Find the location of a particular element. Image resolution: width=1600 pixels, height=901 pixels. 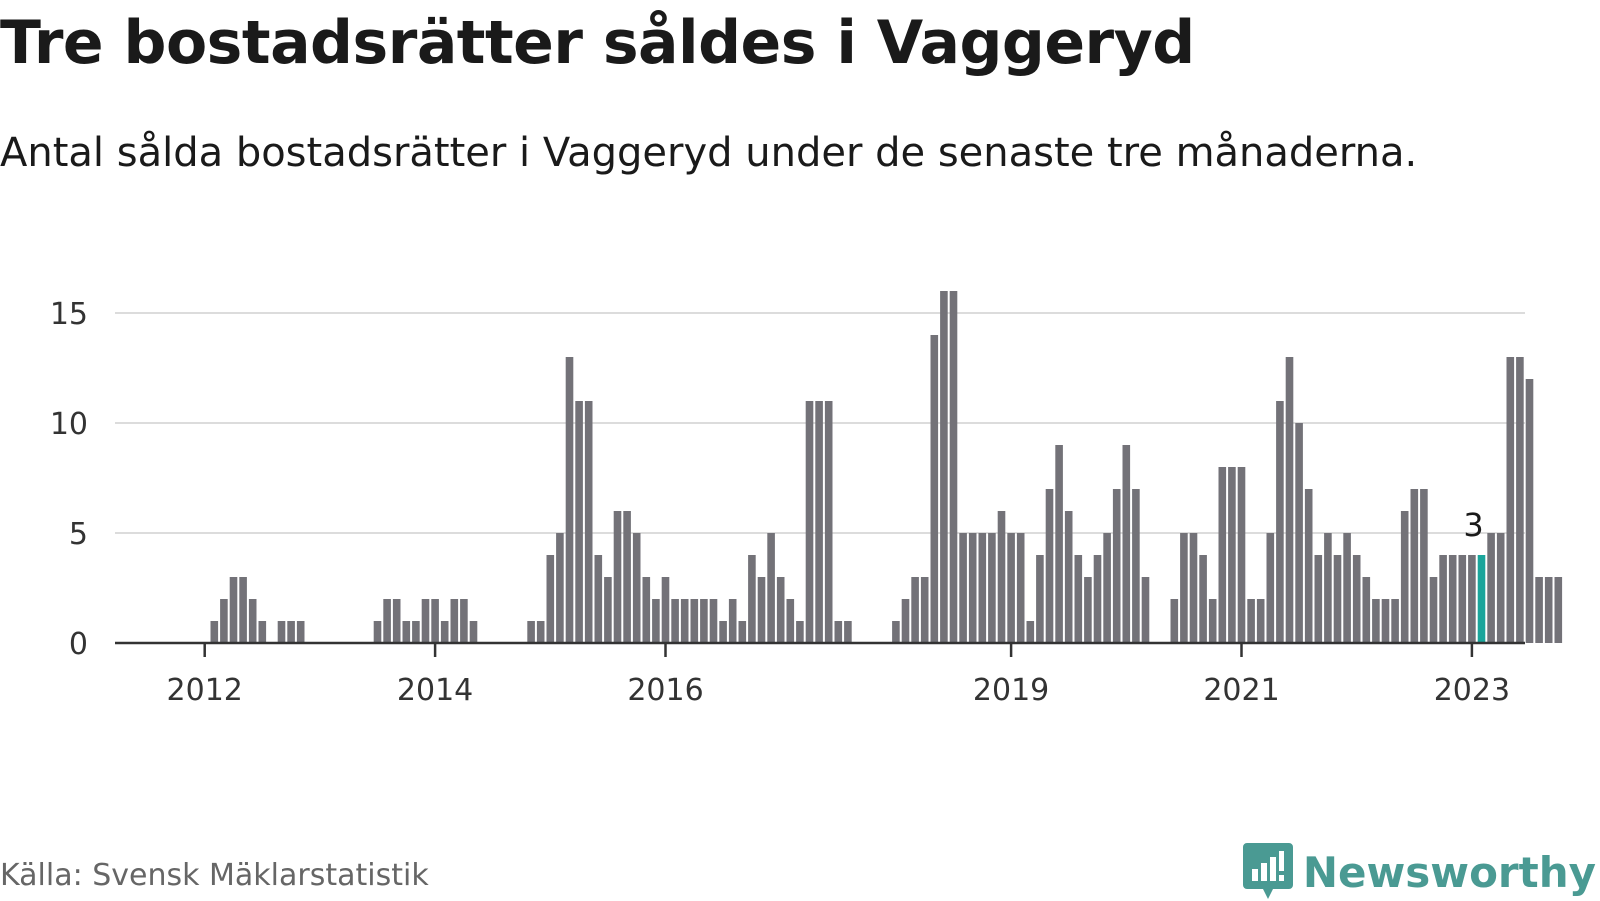

y-tick-label: 10 is located at coordinates (69, 424).